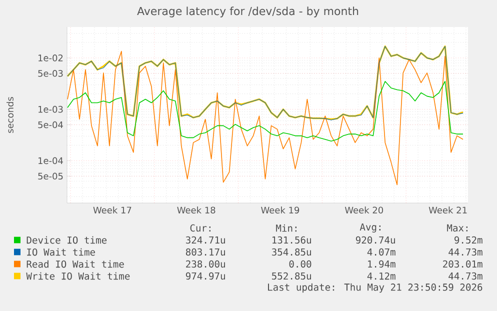 The width and height of the screenshot is (497, 311). Describe the element at coordinates (112, 210) in the screenshot. I see `x-tick-label: Week 17` at that location.